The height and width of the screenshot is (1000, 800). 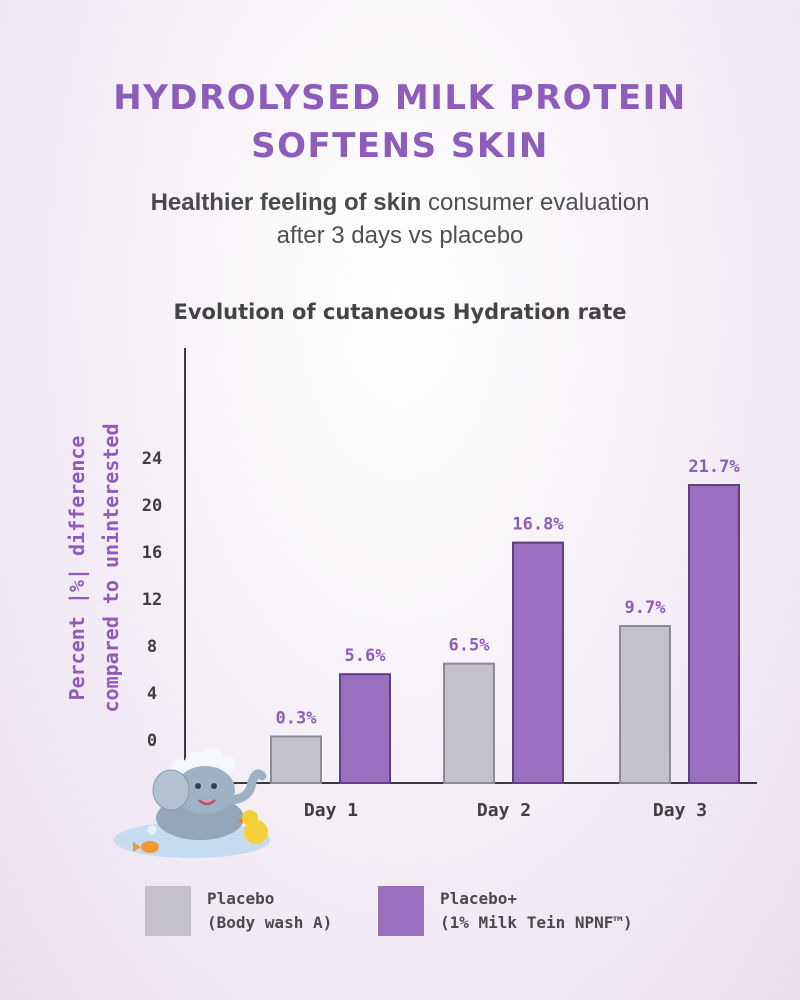 I want to click on subtitle-bold: Healthier feeling of skin, so click(x=286, y=202).